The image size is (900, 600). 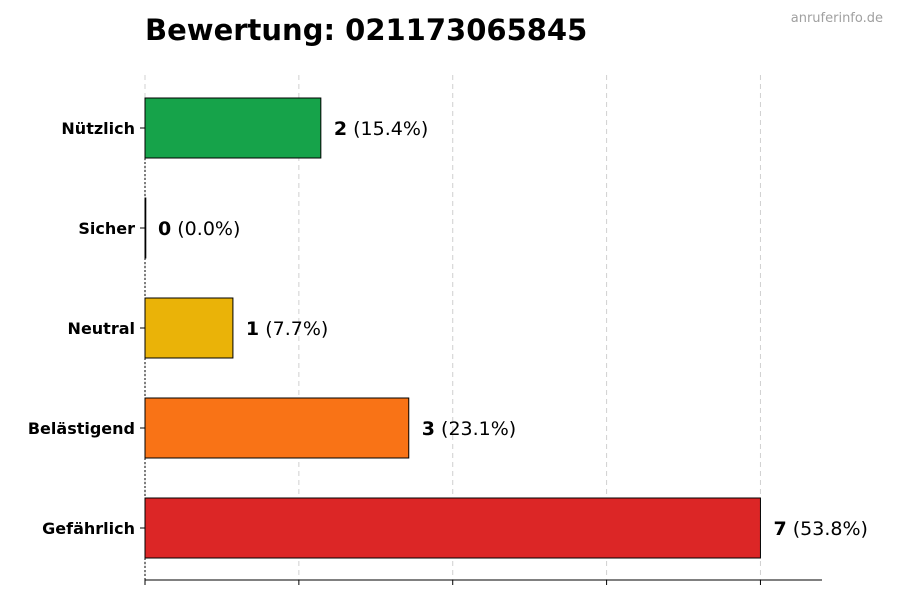 What do you see at coordinates (205, 229) in the screenshot?
I see `data-label-percent-1: (0.0%)` at bounding box center [205, 229].